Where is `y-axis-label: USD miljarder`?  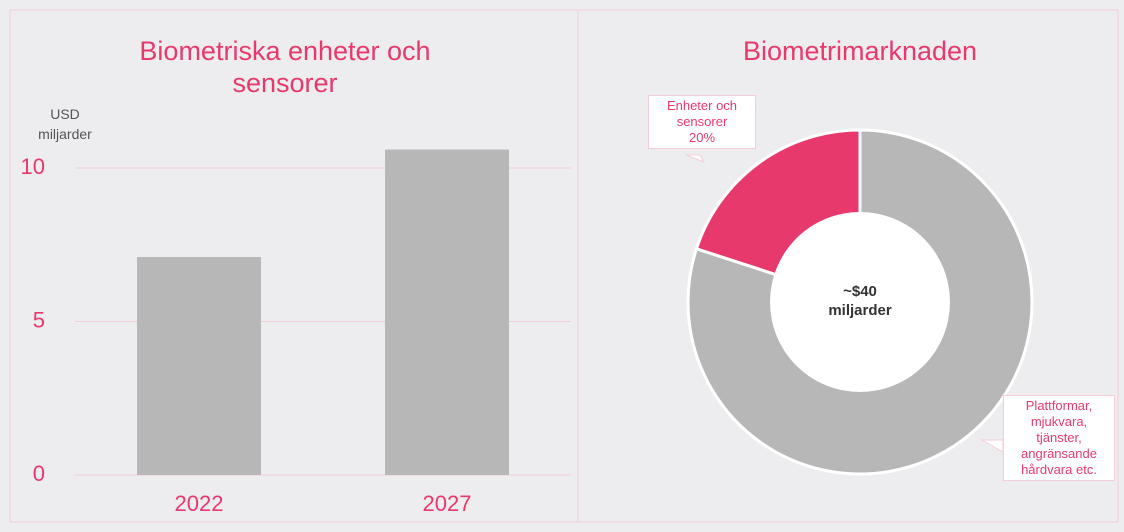
y-axis-label: USD miljarder is located at coordinates (65, 124).